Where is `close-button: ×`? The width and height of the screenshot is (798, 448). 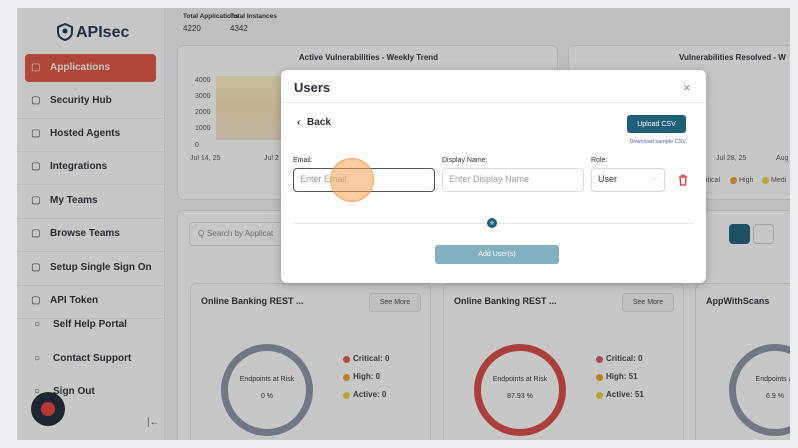 close-button: × is located at coordinates (687, 87).